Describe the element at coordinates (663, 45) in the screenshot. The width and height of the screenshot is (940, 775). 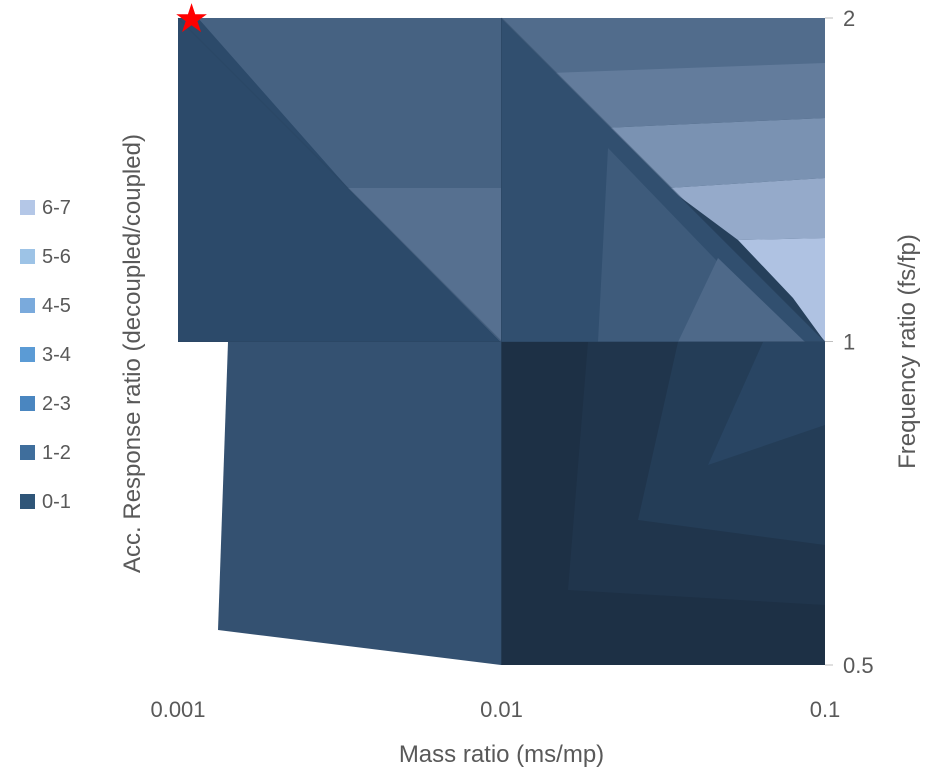
I see `region-upper-right-band1` at that location.